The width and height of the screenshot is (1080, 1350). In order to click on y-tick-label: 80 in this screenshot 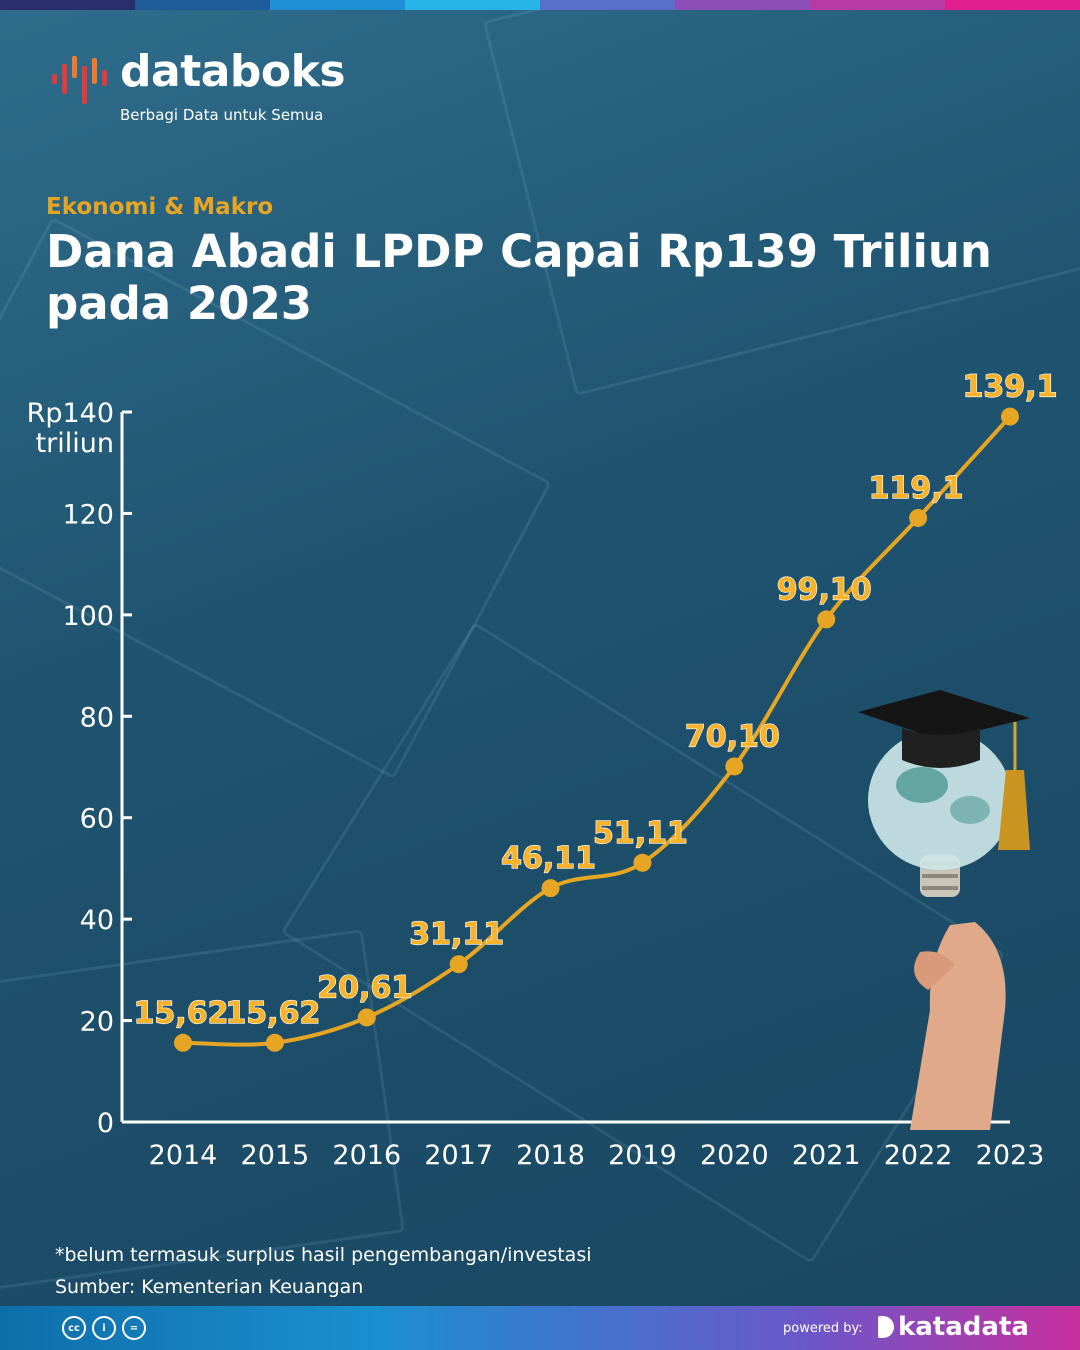, I will do `click(97, 717)`.